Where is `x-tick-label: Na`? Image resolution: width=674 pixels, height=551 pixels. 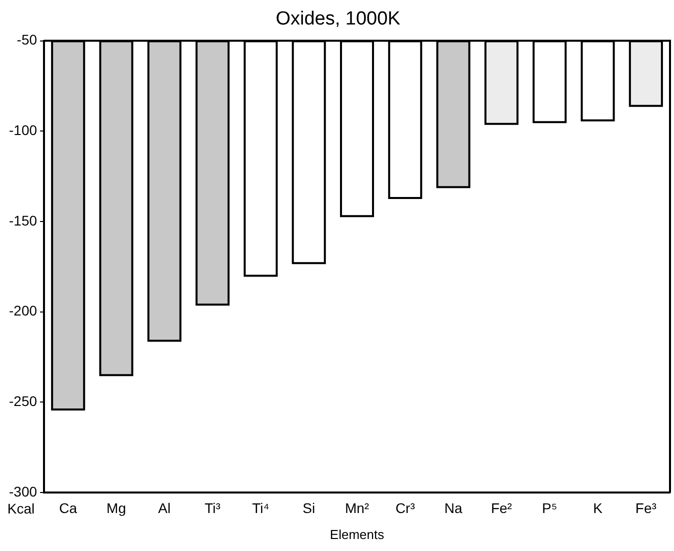
x-tick-label: Na is located at coordinates (453, 508).